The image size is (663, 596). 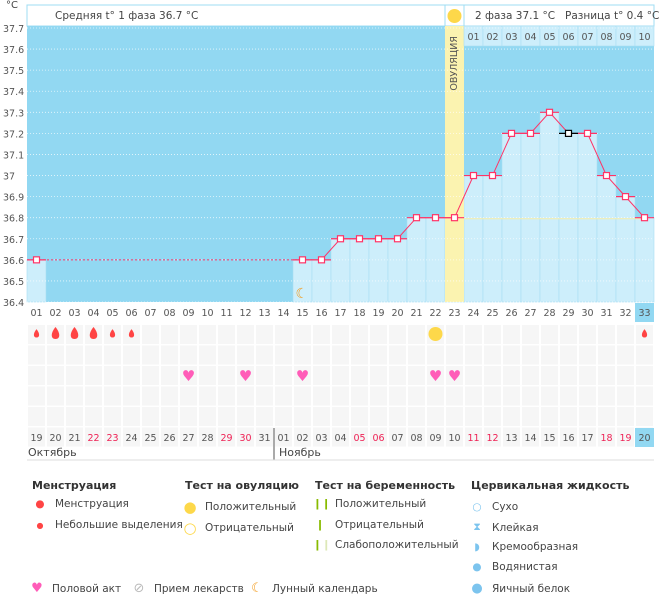 I want to click on date-label: 28, so click(x=207, y=438).